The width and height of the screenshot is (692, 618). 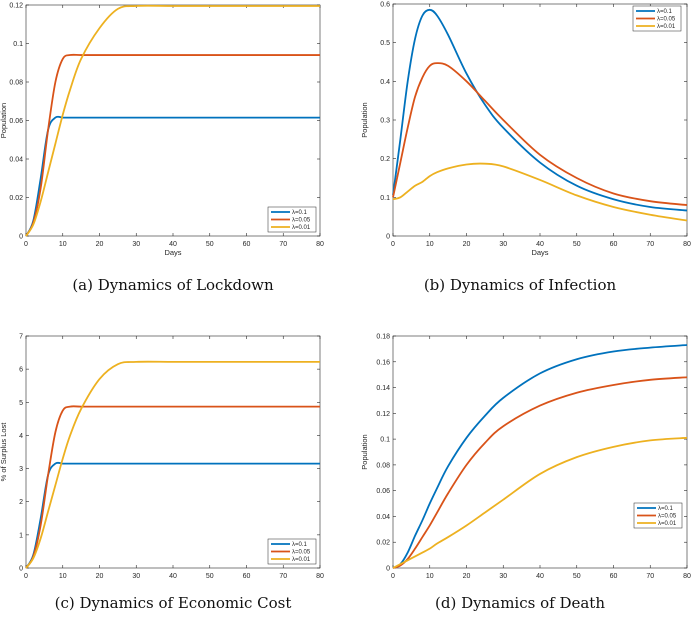 I want to click on y-axis-label: % of Surplus Lost, so click(x=4, y=452).